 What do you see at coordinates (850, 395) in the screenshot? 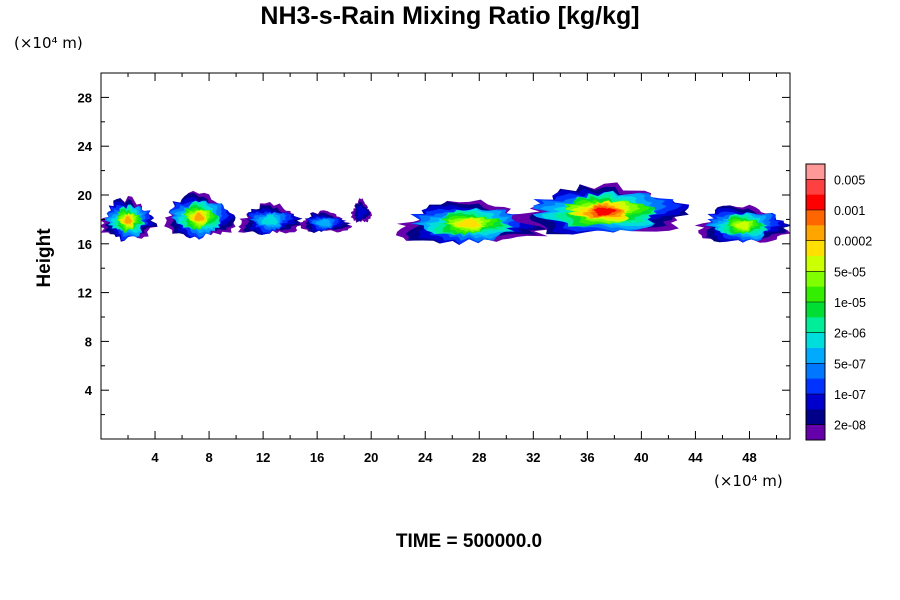
I see `colorbar-label: 1e-07` at bounding box center [850, 395].